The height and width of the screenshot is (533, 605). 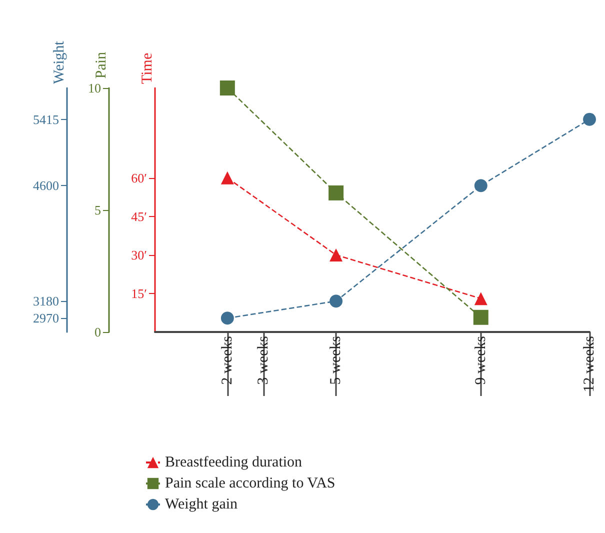 What do you see at coordinates (590, 364) in the screenshot?
I see `x-tick-label: 12 weeks` at bounding box center [590, 364].